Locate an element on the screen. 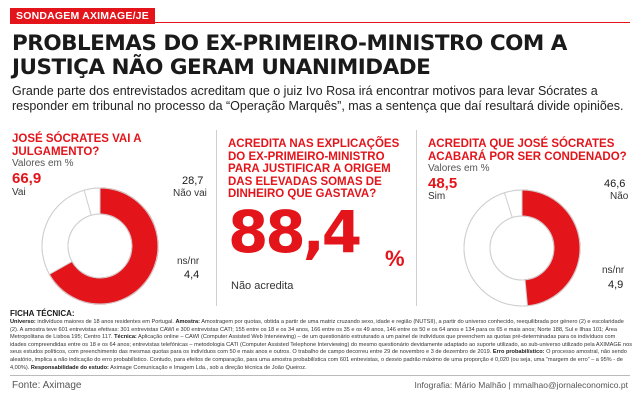  column-divider-left is located at coordinates (216, 218).